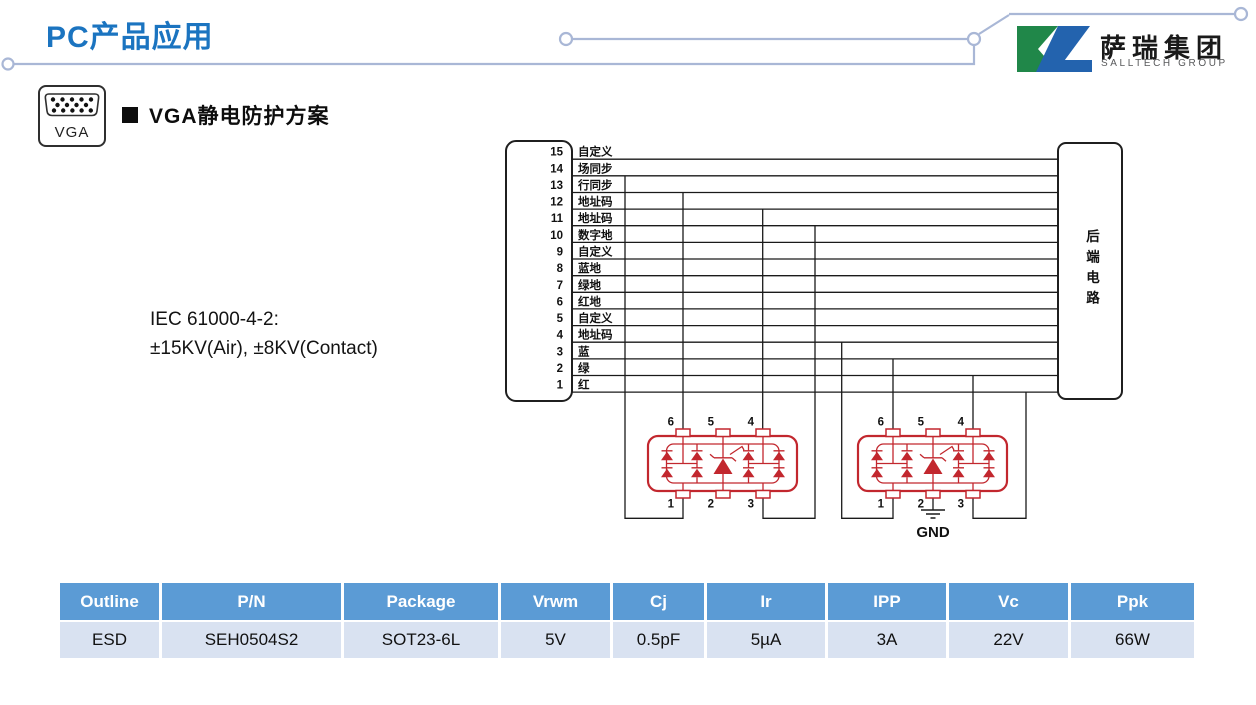 The height and width of the screenshot is (705, 1256). What do you see at coordinates (251, 601) in the screenshot?
I see `table-header-cell: P/N` at bounding box center [251, 601].